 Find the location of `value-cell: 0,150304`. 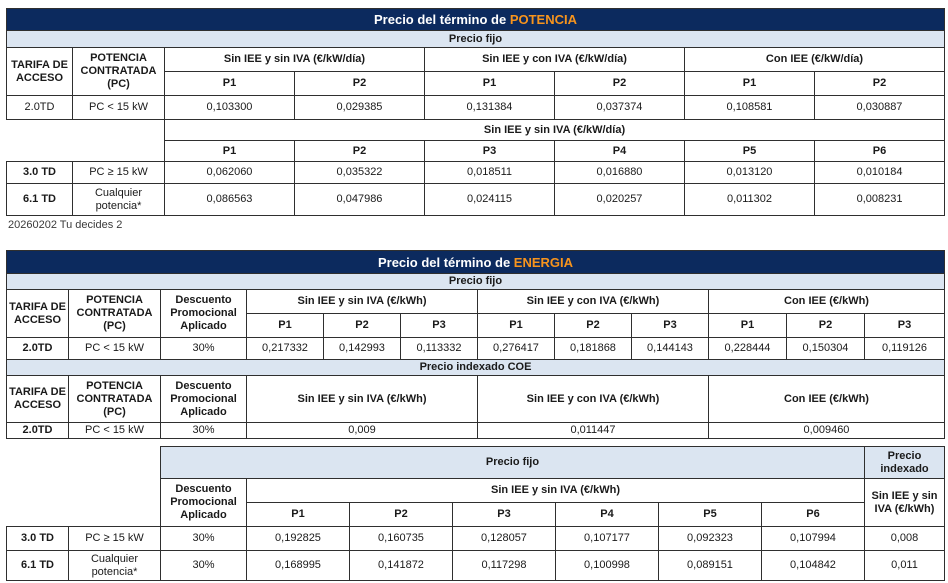

value-cell: 0,150304 is located at coordinates (825, 348).